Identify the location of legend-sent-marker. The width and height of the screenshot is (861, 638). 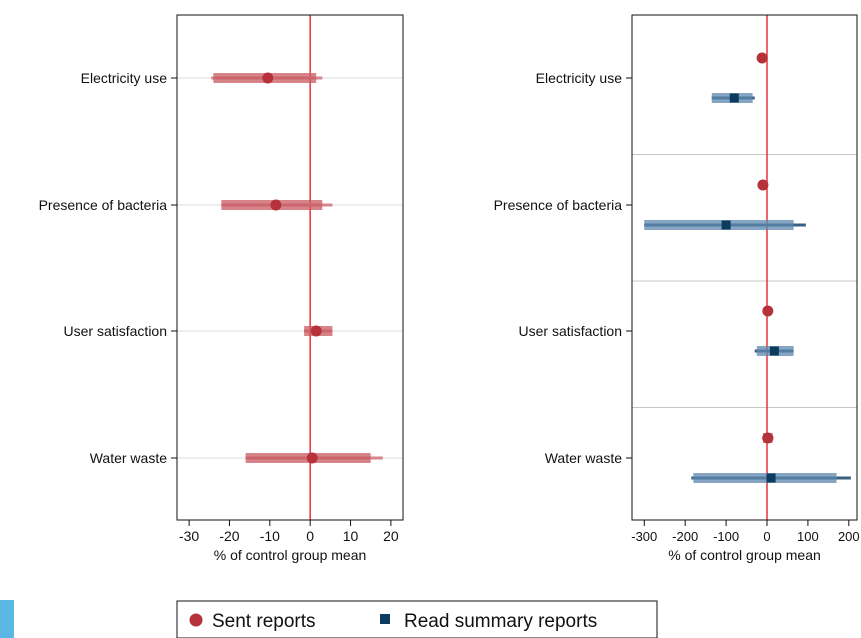
(196, 620).